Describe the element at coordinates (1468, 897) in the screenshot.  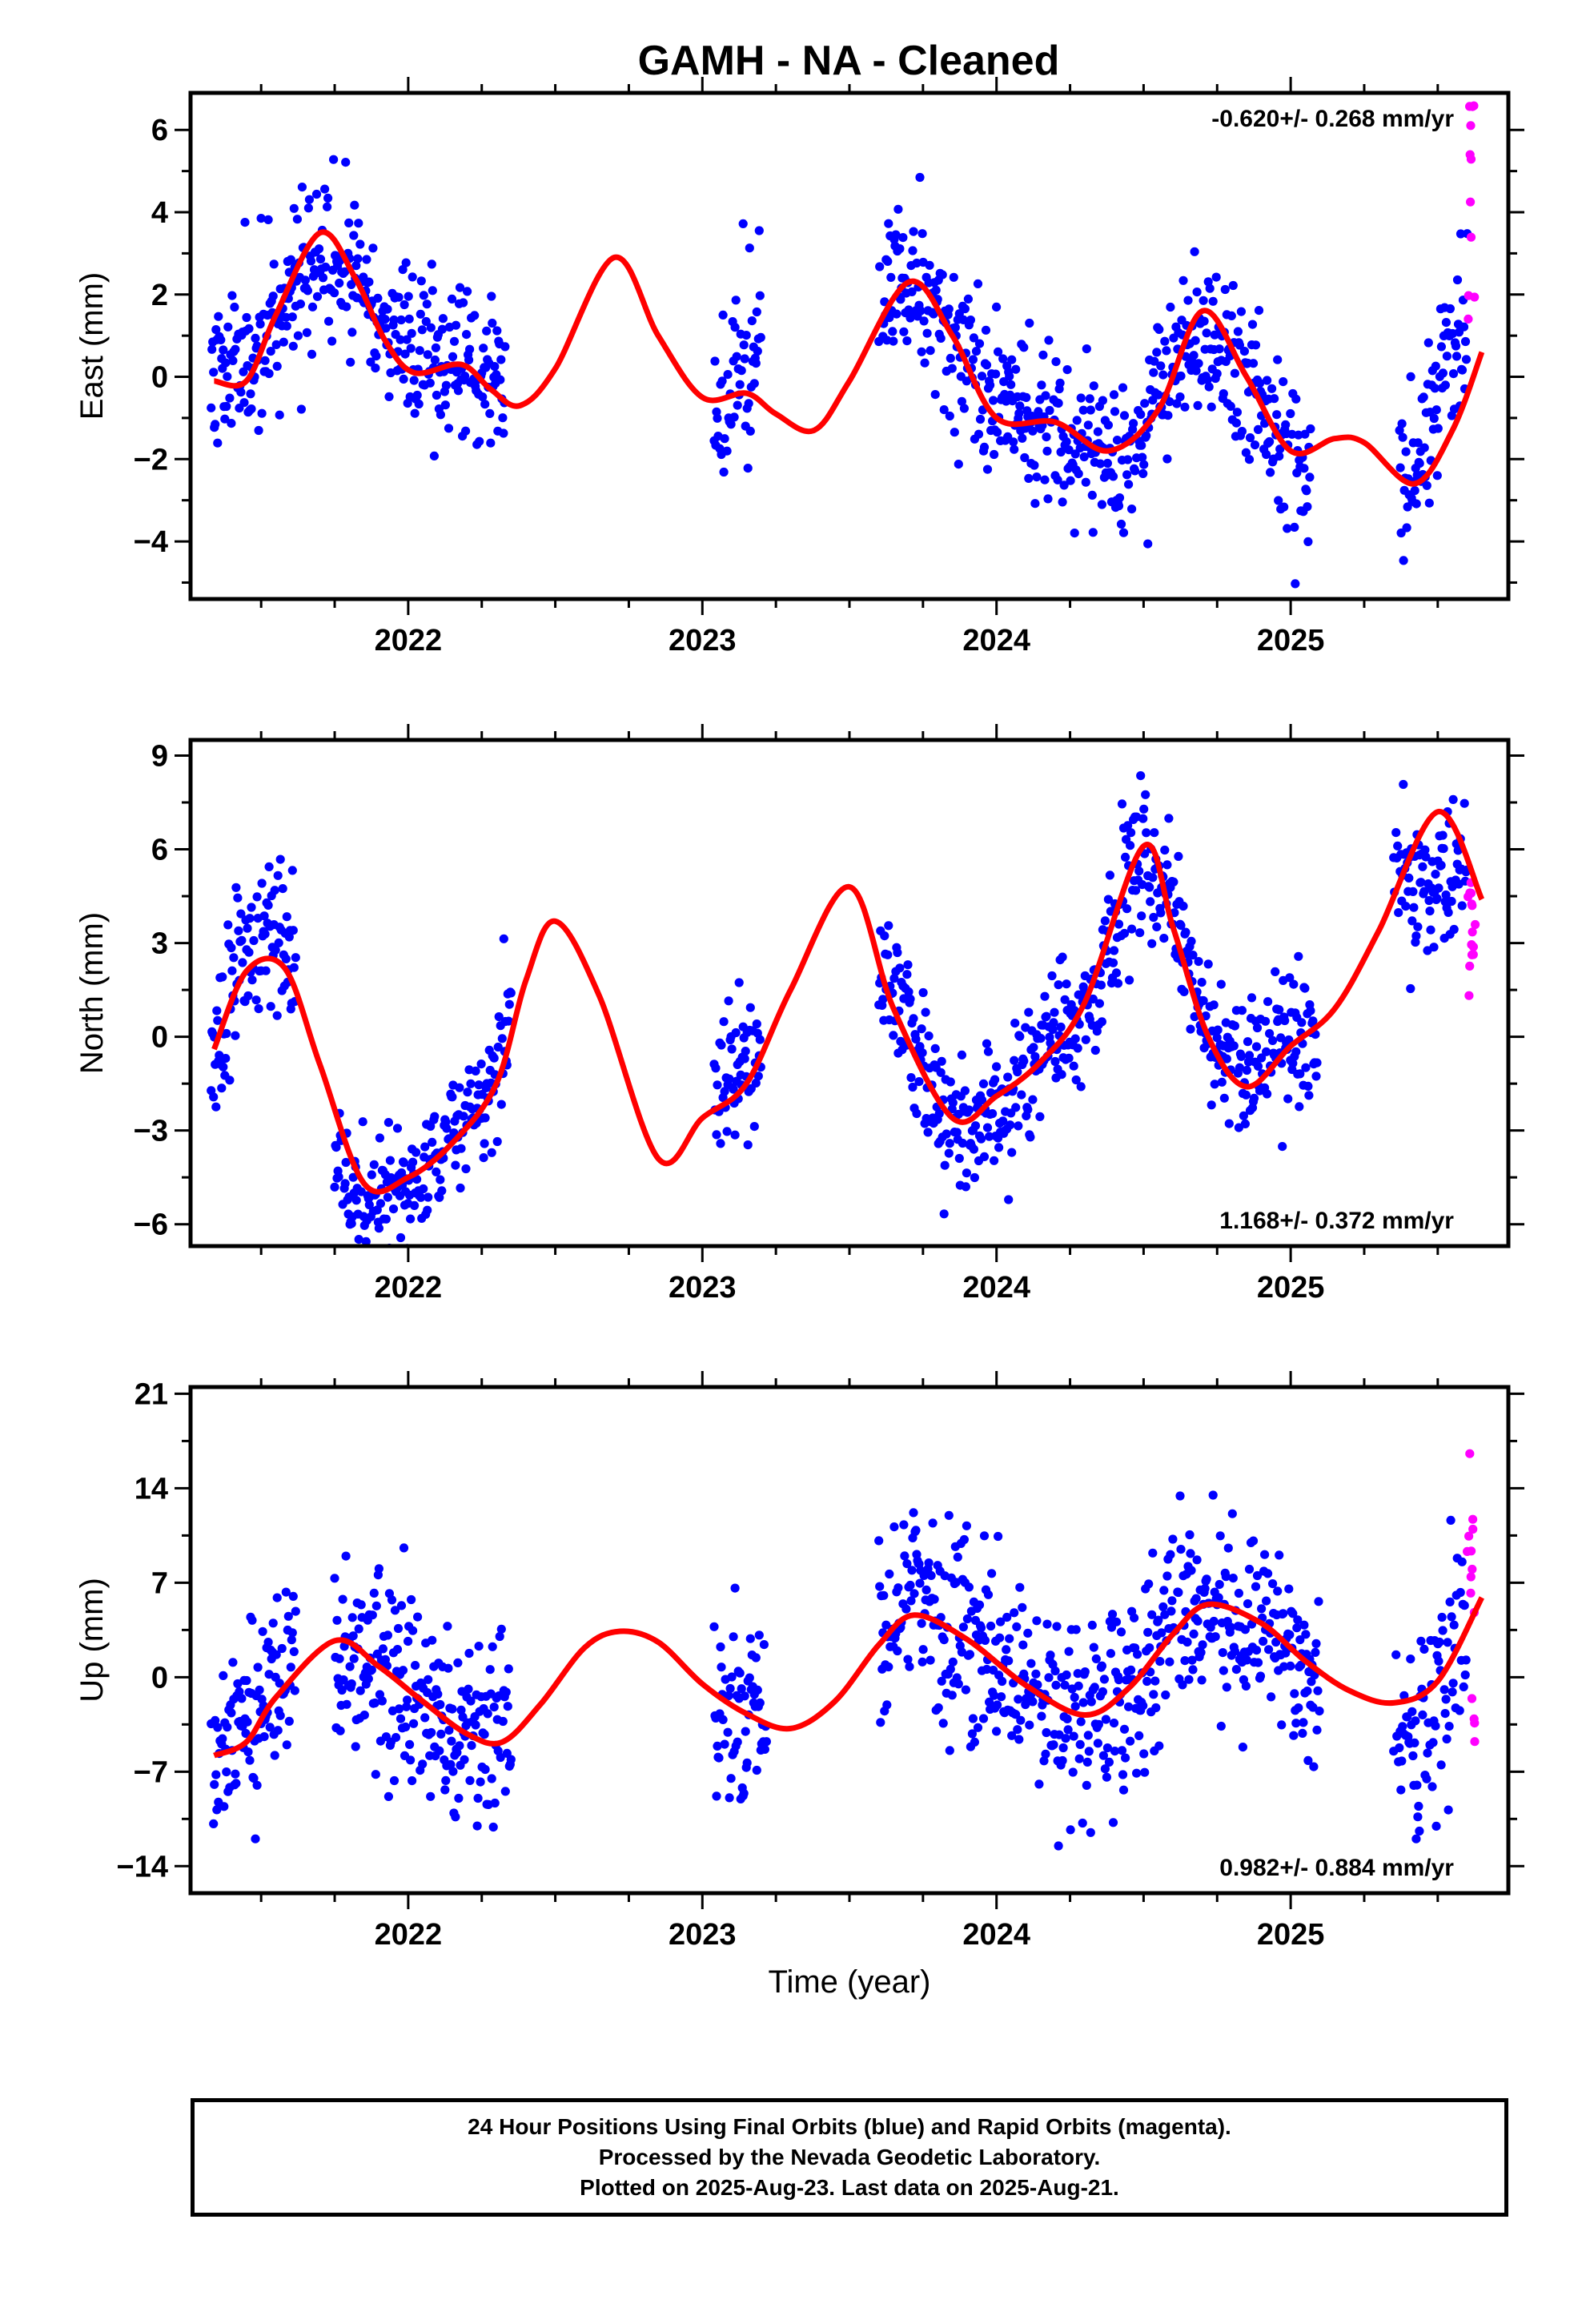
I see `north-rapid-point` at that location.